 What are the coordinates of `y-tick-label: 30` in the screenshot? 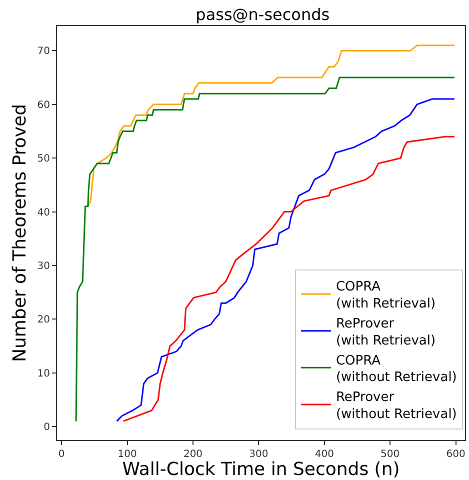 It's located at (43, 266).